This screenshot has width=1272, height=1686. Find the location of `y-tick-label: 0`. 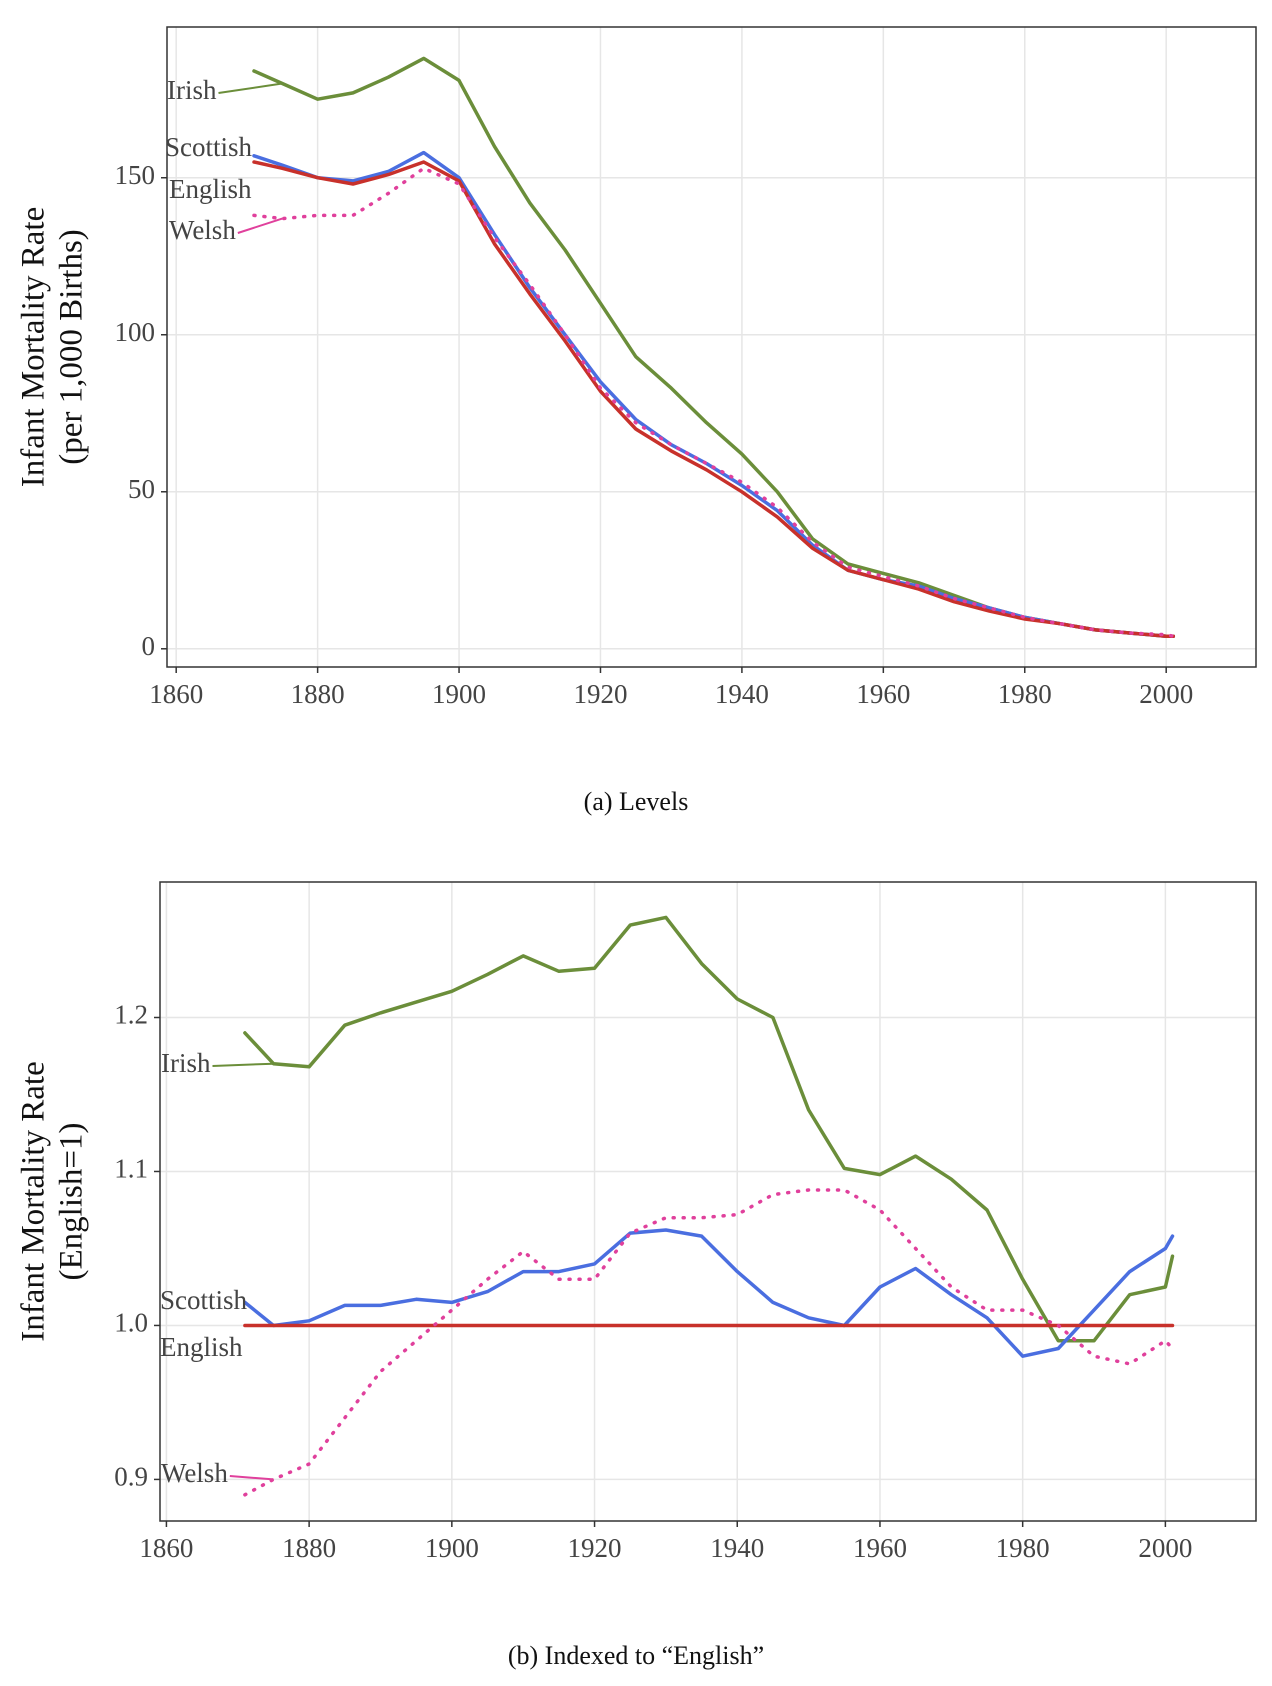

y-tick-label: 0 is located at coordinates (149, 646).